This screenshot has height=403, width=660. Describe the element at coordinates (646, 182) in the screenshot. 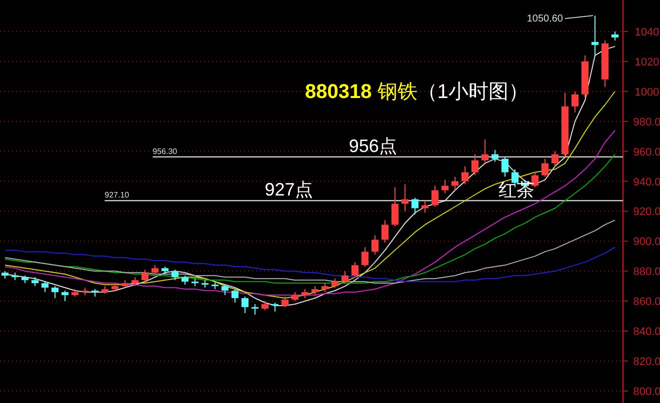

I see `y-tick-label: 940.0` at that location.